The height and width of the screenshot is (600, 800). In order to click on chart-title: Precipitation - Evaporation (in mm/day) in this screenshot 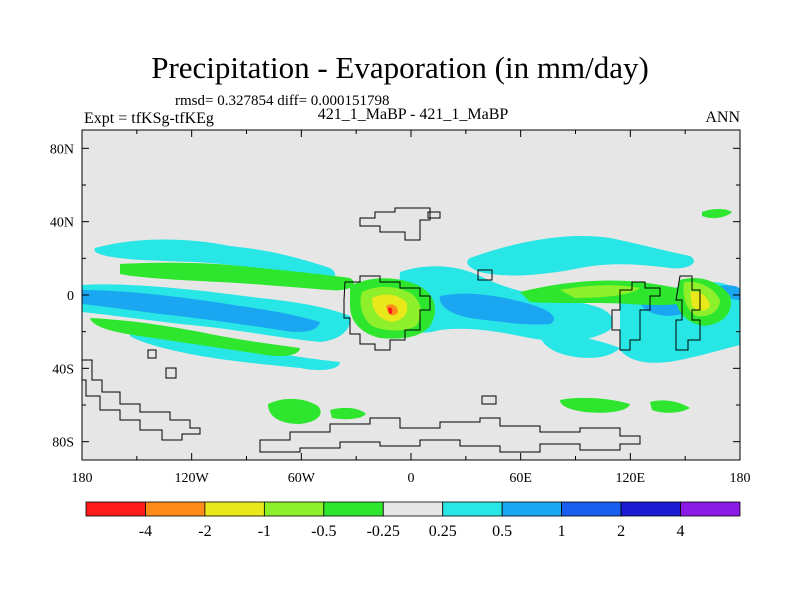, I will do `click(400, 67)`.